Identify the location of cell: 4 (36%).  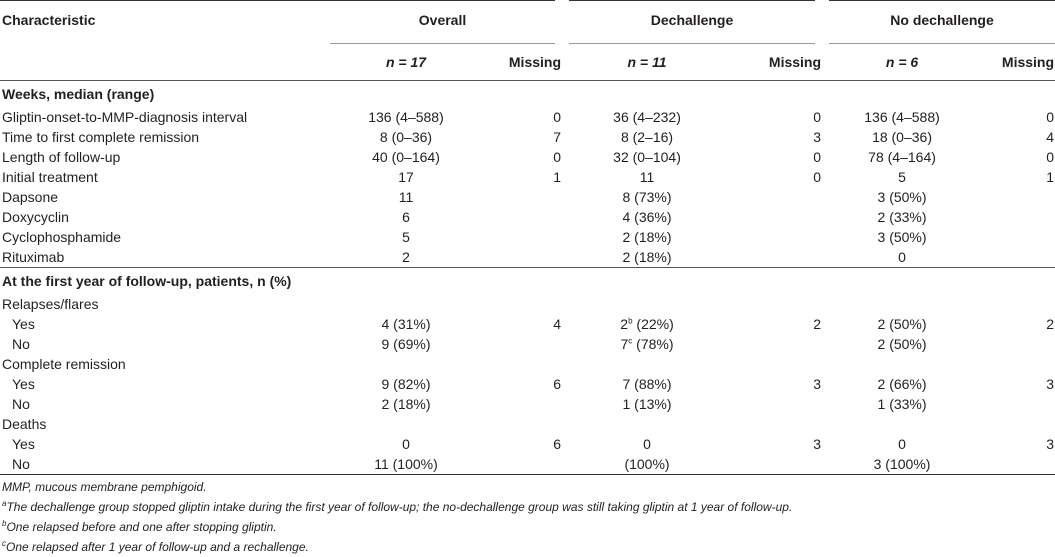
(647, 217).